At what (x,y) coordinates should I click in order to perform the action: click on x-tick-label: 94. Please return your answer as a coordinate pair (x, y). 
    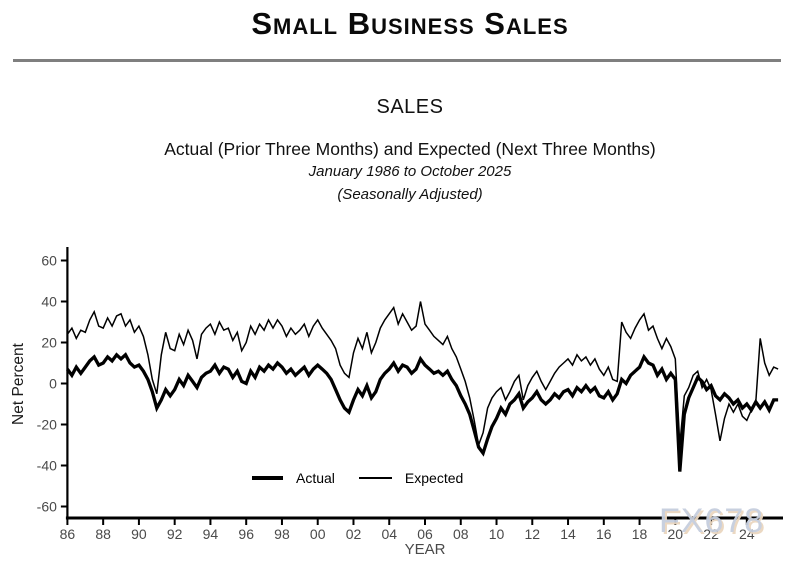
    Looking at the image, I should click on (211, 534).